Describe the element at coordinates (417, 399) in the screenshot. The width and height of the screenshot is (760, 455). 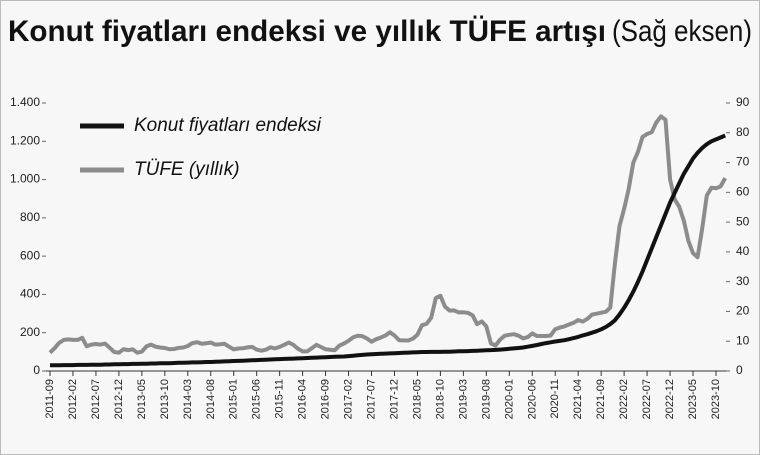
I see `x-tick-label: 2018-05` at that location.